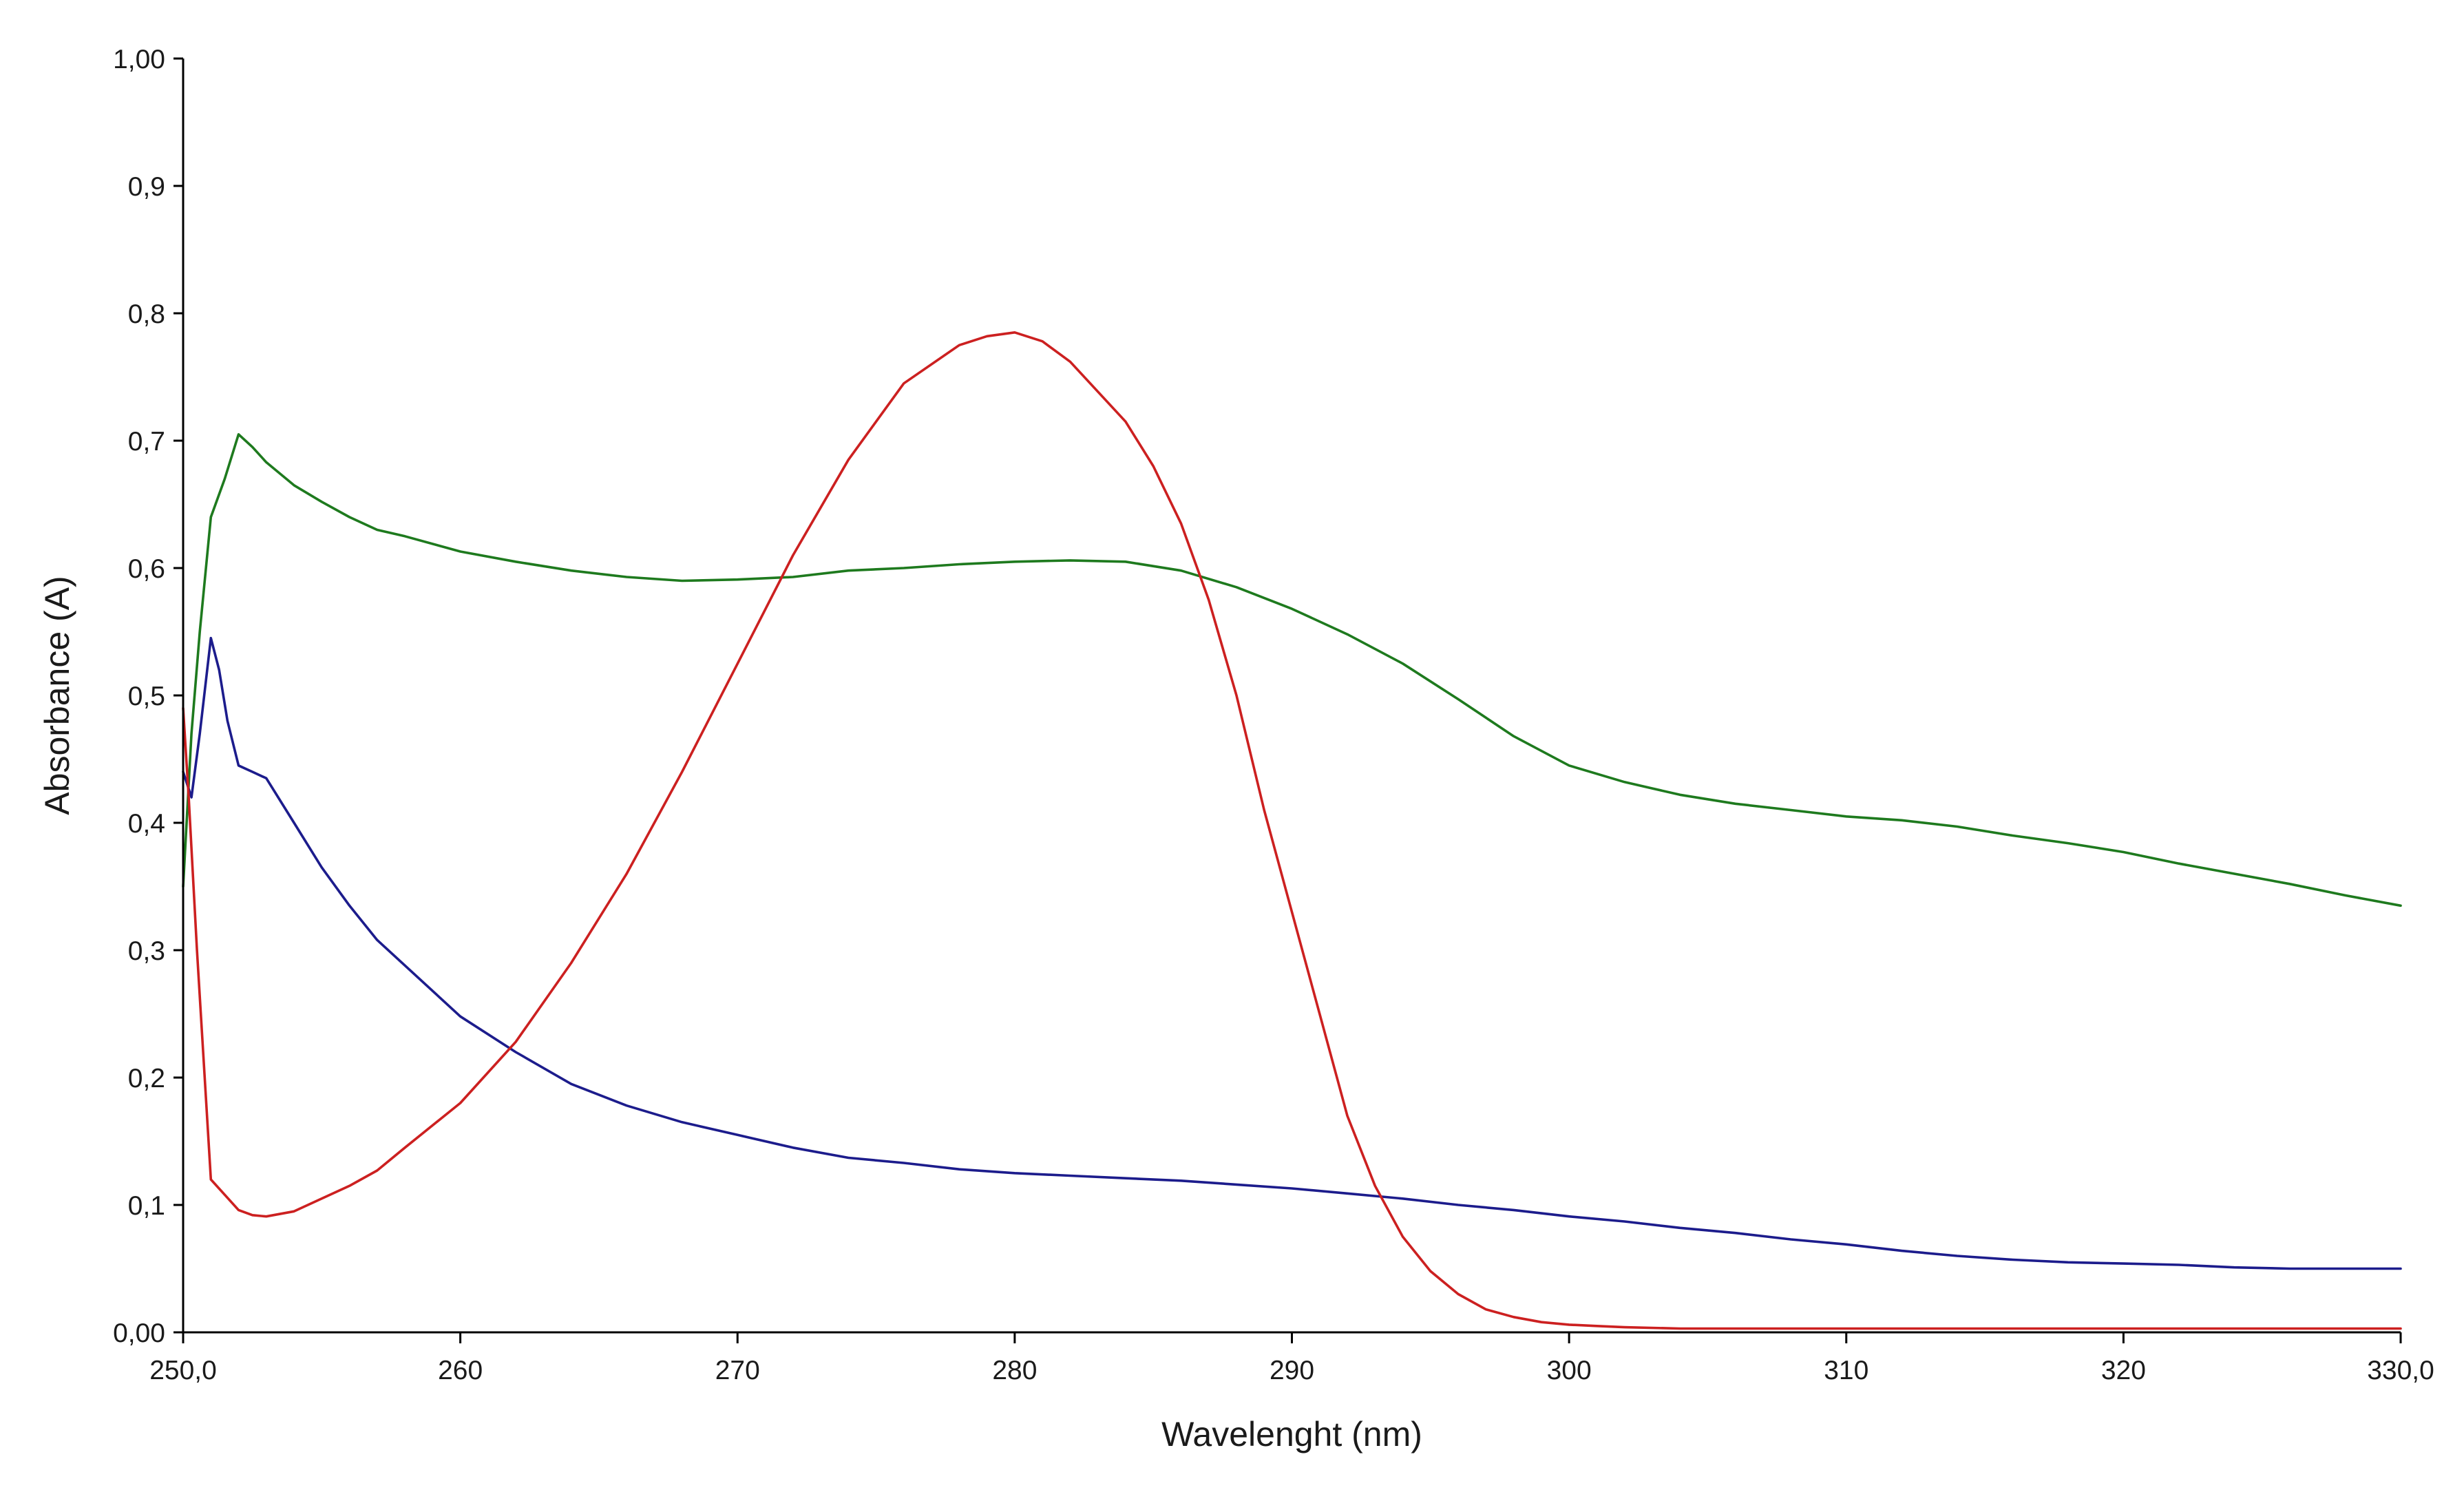 Image resolution: width=2464 pixels, height=1490 pixels. What do you see at coordinates (146, 187) in the screenshot?
I see `y-tick-label: 0,9` at bounding box center [146, 187].